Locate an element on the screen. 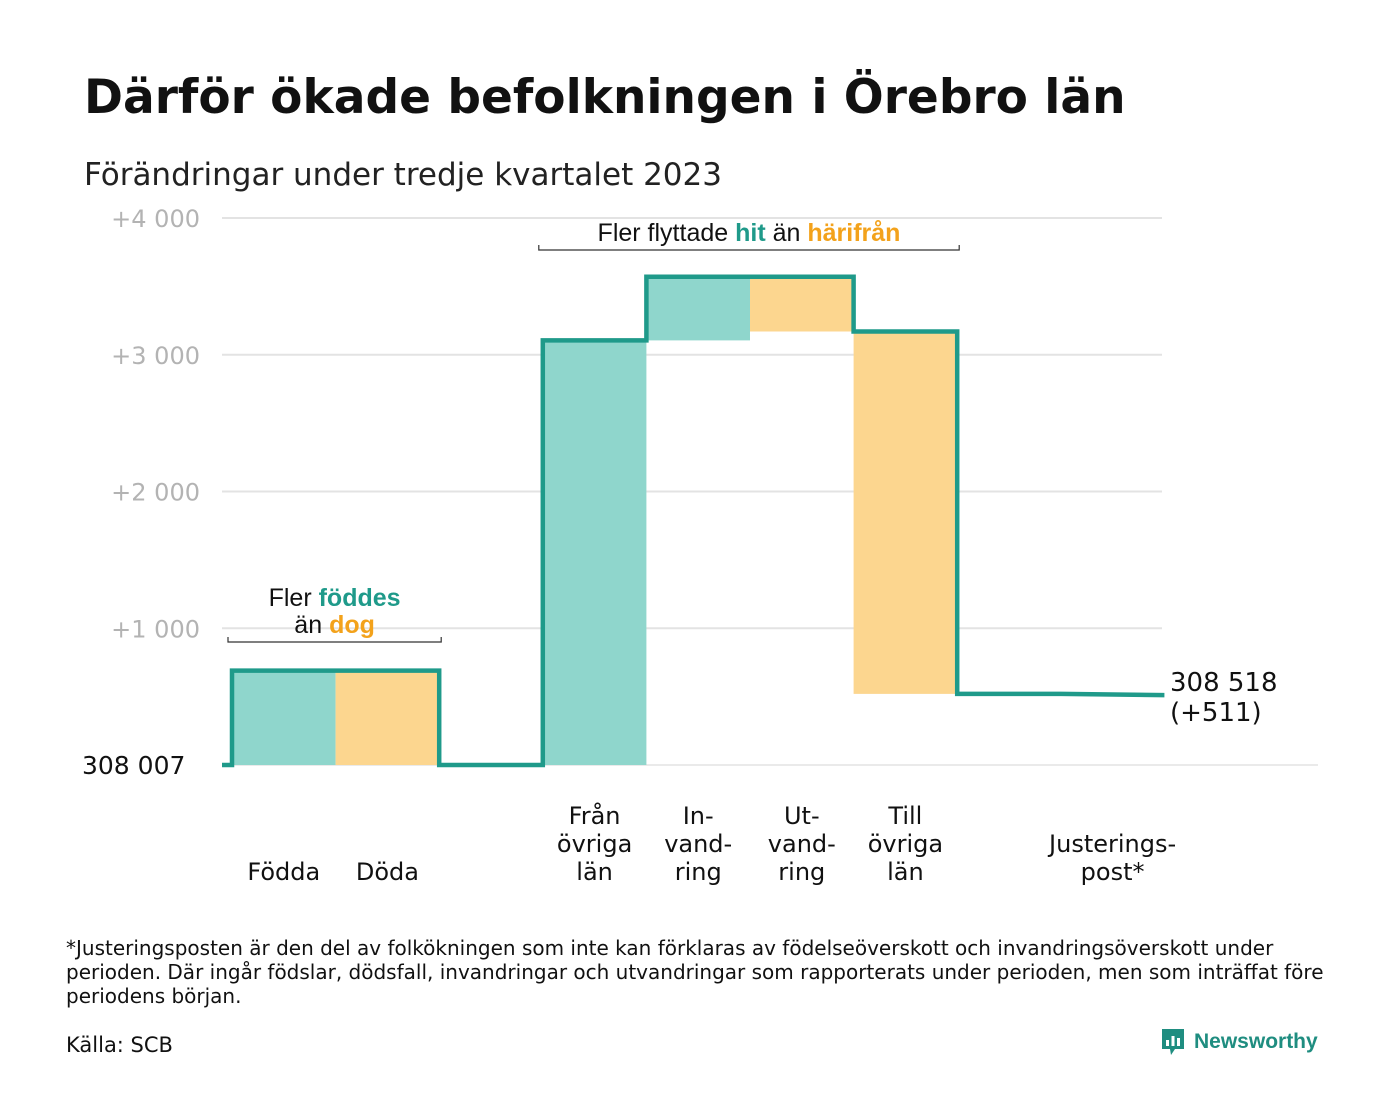 The width and height of the screenshot is (1400, 1120). annotation-text: Fler flyttade hit än härifrån is located at coordinates (749, 233).